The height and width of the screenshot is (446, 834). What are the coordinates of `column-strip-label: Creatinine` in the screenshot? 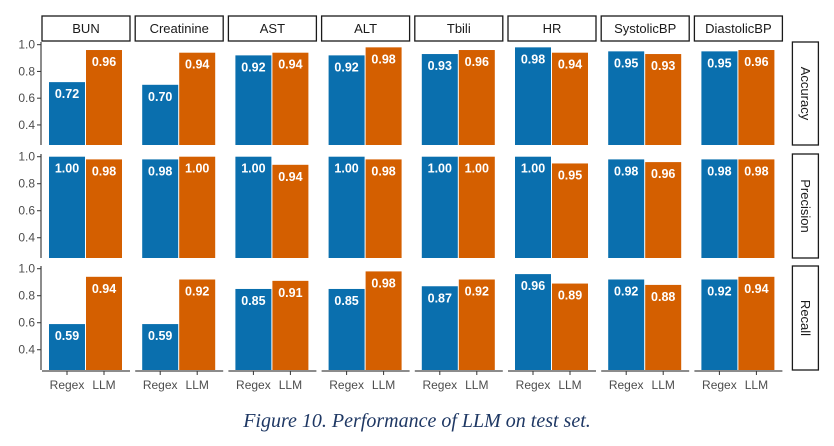 It's located at (179, 28).